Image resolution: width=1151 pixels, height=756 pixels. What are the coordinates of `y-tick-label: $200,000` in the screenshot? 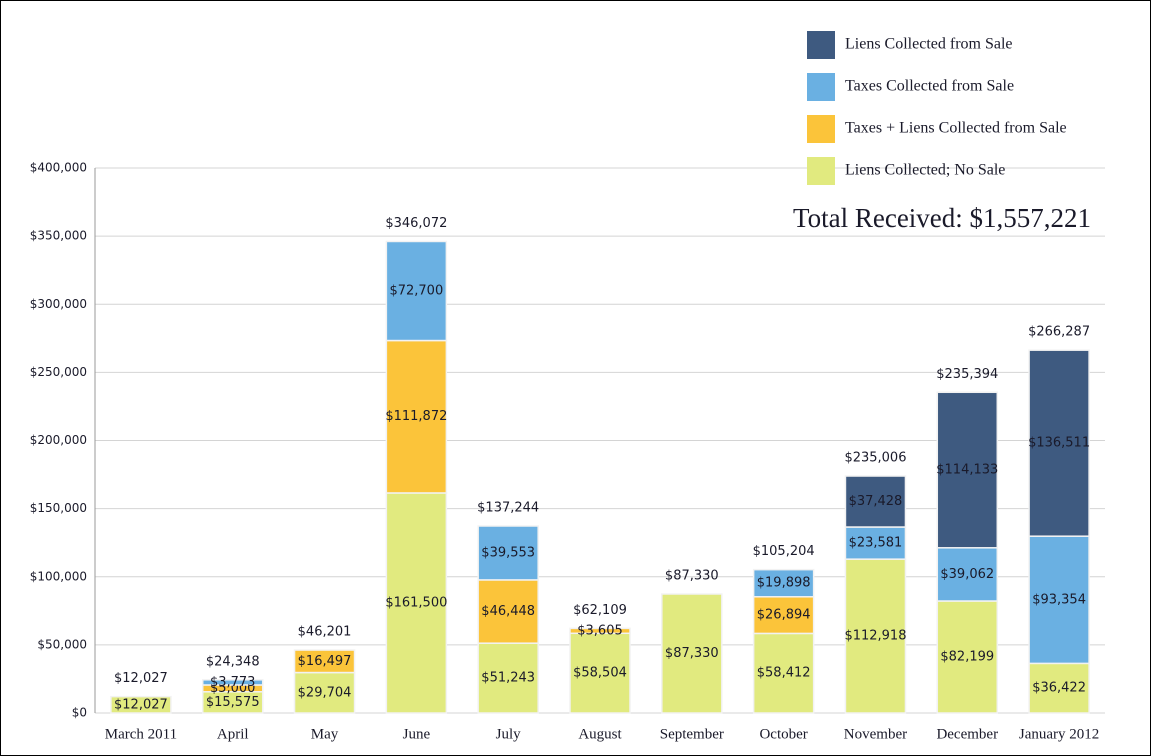 It's located at (58, 440).